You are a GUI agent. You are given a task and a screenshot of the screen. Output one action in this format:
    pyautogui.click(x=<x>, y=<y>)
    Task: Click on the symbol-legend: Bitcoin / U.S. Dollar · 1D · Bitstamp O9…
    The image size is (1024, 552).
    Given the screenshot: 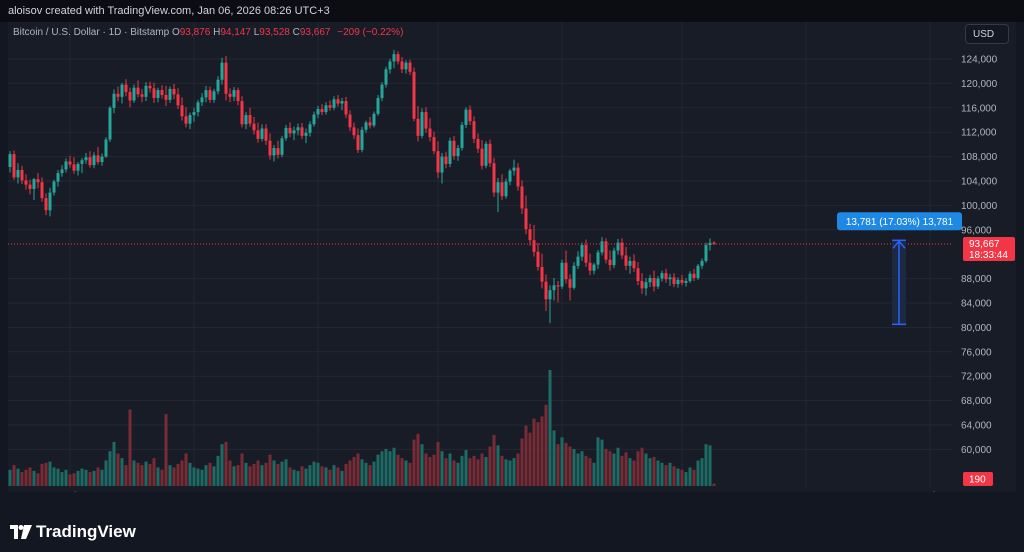 What is the action you would take?
    pyautogui.click(x=208, y=32)
    